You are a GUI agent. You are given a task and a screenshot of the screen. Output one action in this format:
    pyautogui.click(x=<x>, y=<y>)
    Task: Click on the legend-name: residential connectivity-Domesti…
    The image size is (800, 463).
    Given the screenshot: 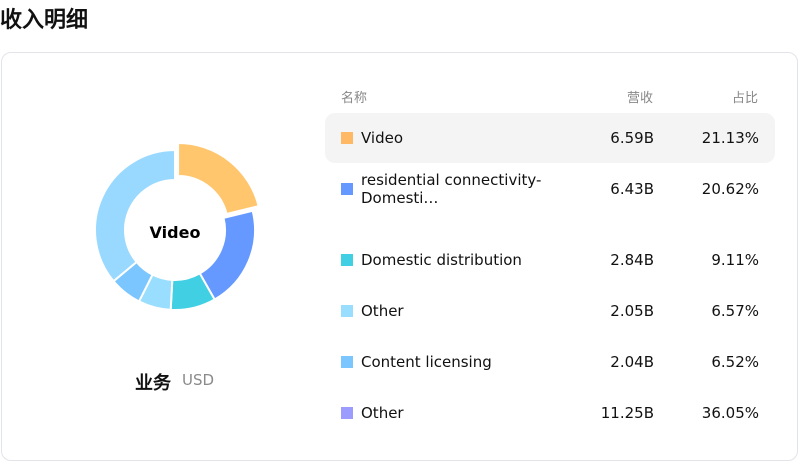 What is the action you would take?
    pyautogui.click(x=451, y=189)
    